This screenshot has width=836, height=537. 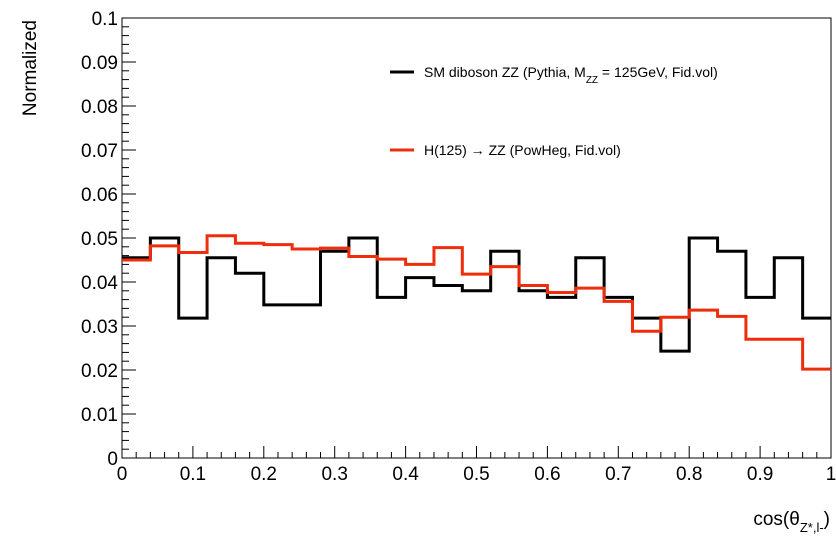 What do you see at coordinates (99, 63) in the screenshot?
I see `y-tick-label: 0.09` at bounding box center [99, 63].